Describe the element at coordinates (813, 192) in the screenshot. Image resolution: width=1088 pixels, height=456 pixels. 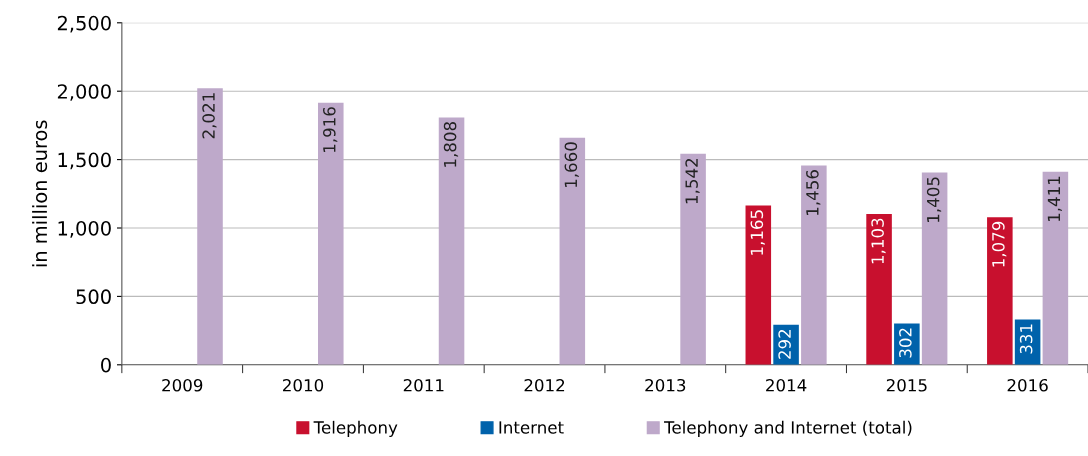
I see `data-label: 1,456` at that location.